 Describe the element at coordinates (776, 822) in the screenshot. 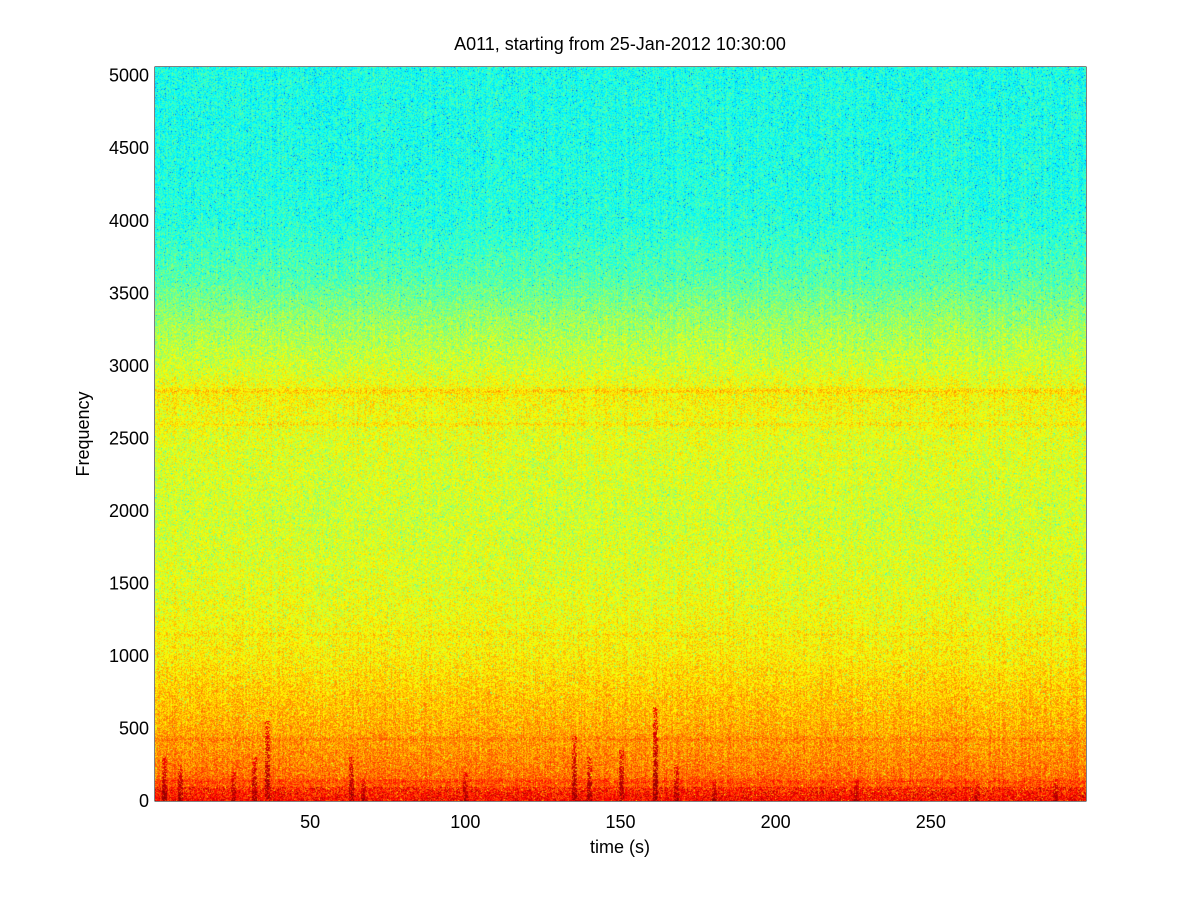

I see `x-tick-label: 200` at that location.